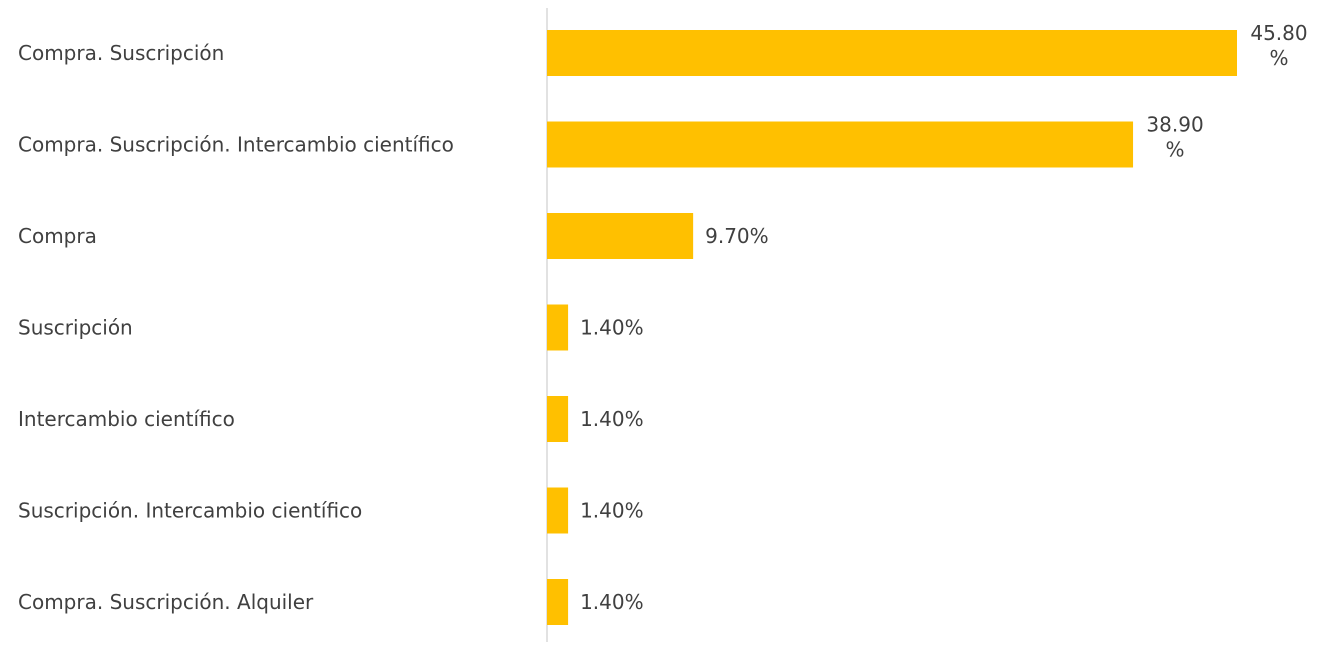 The width and height of the screenshot is (1324, 646). I want to click on category-label: Suscripción, so click(75, 328).